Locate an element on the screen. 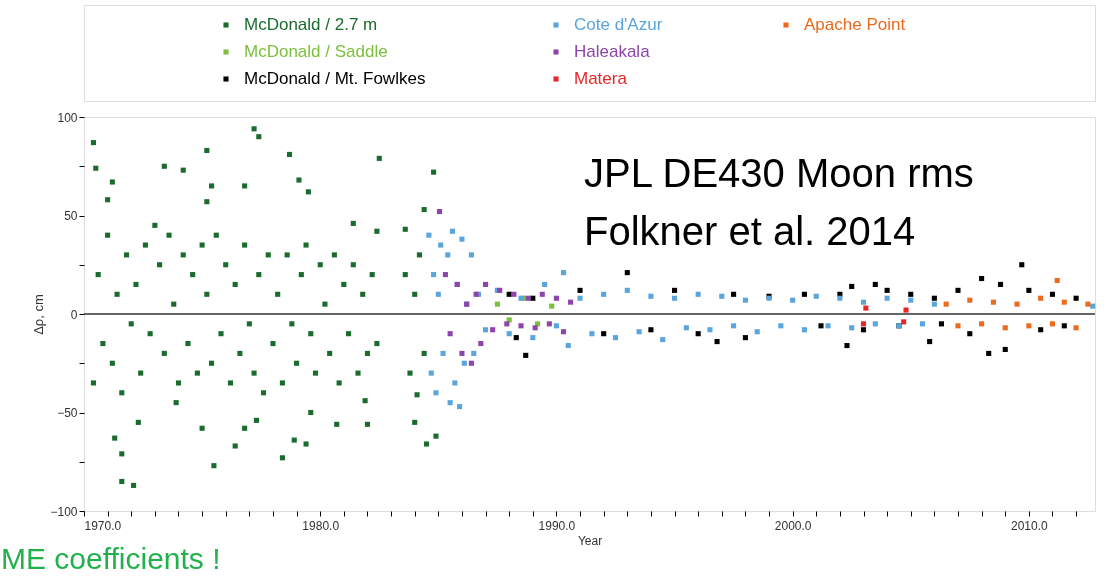 The image size is (1108, 576). x-tick-label: 2000.0 is located at coordinates (793, 525).